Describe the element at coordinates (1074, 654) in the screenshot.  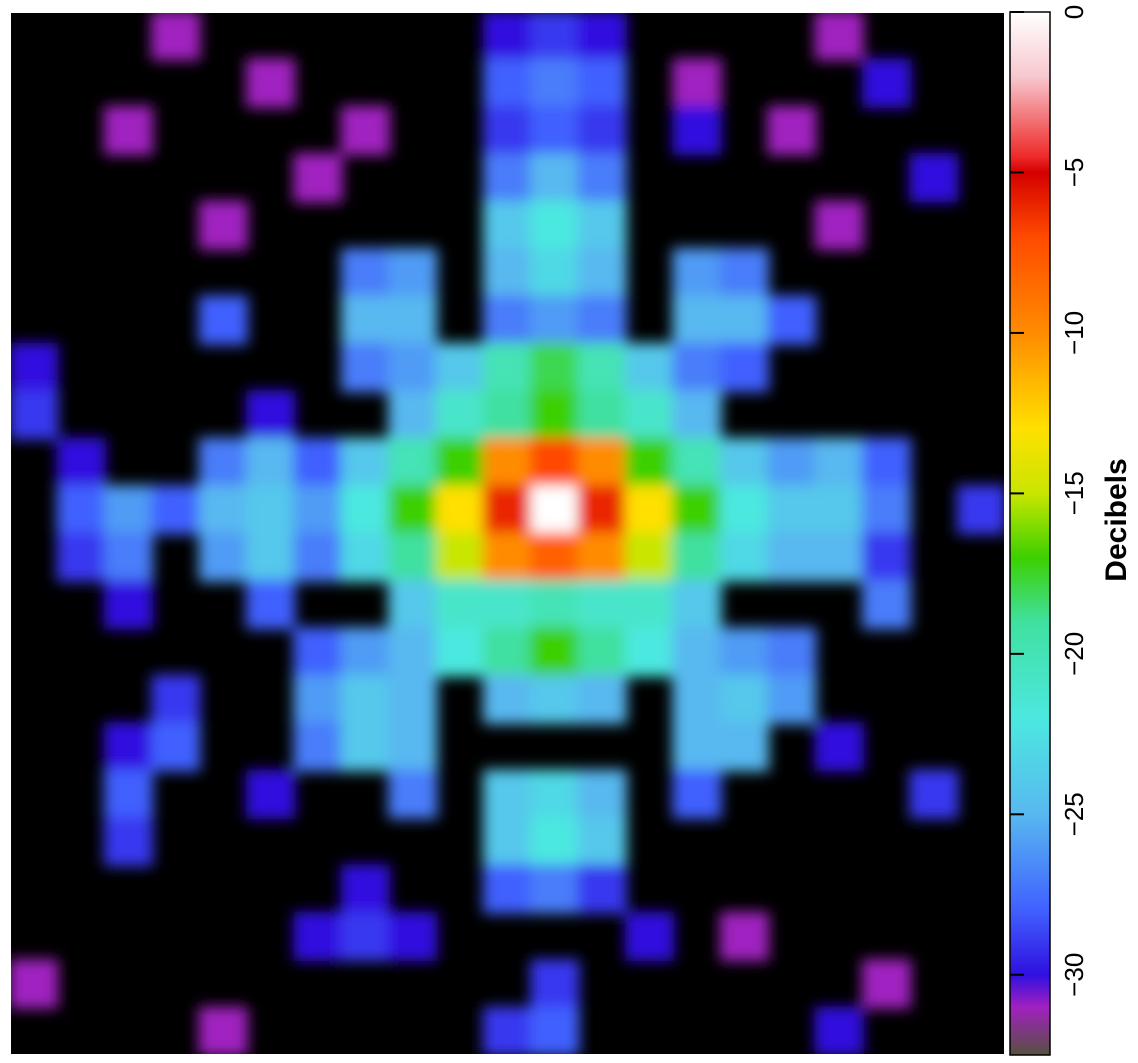
I see `colorbar-tick-label: −20` at that location.